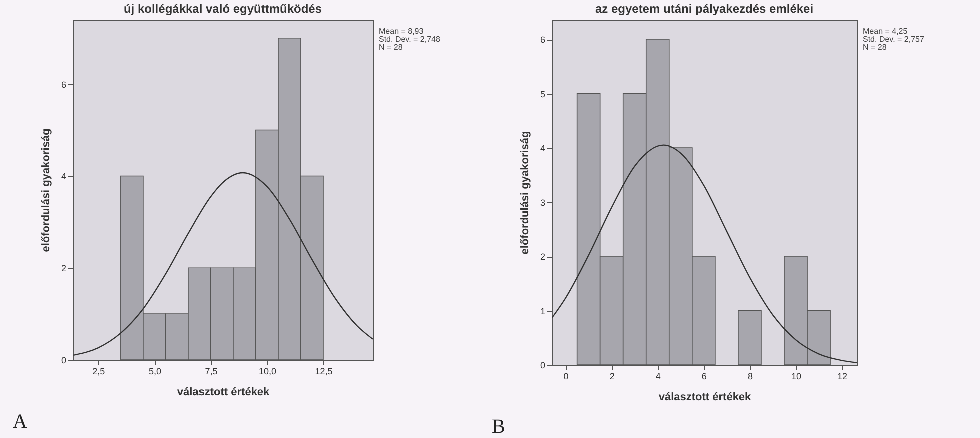 Image resolution: width=980 pixels, height=438 pixels. What do you see at coordinates (612, 377) in the screenshot?
I see `x-tick-label: 2` at bounding box center [612, 377].